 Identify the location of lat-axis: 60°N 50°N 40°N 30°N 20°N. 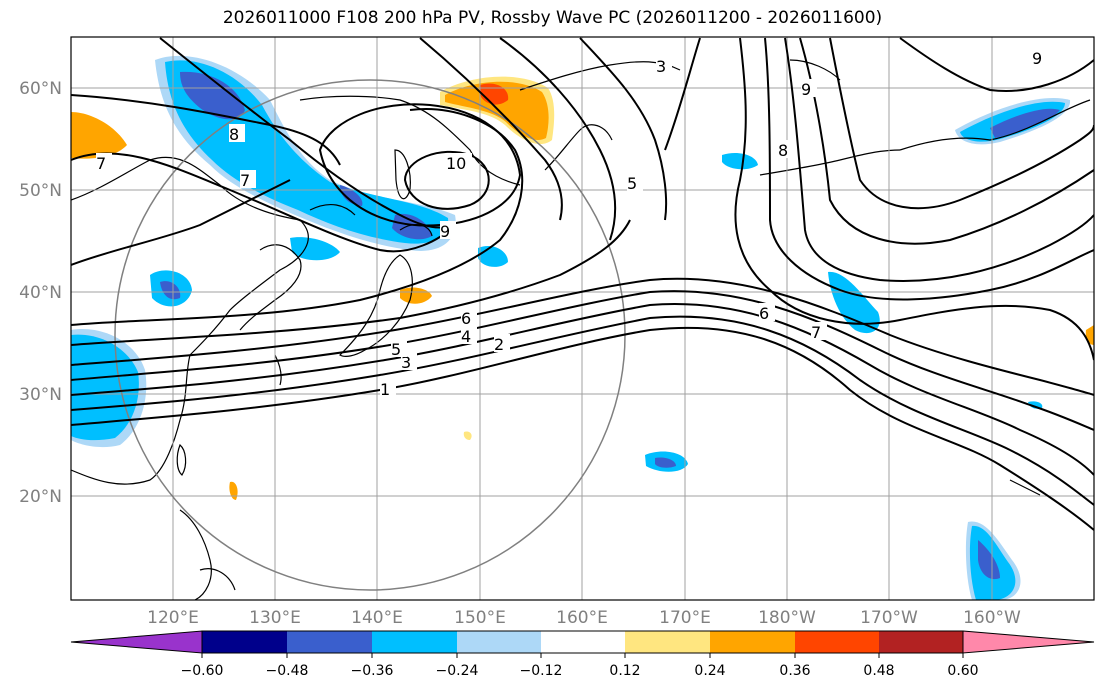
(40, 293).